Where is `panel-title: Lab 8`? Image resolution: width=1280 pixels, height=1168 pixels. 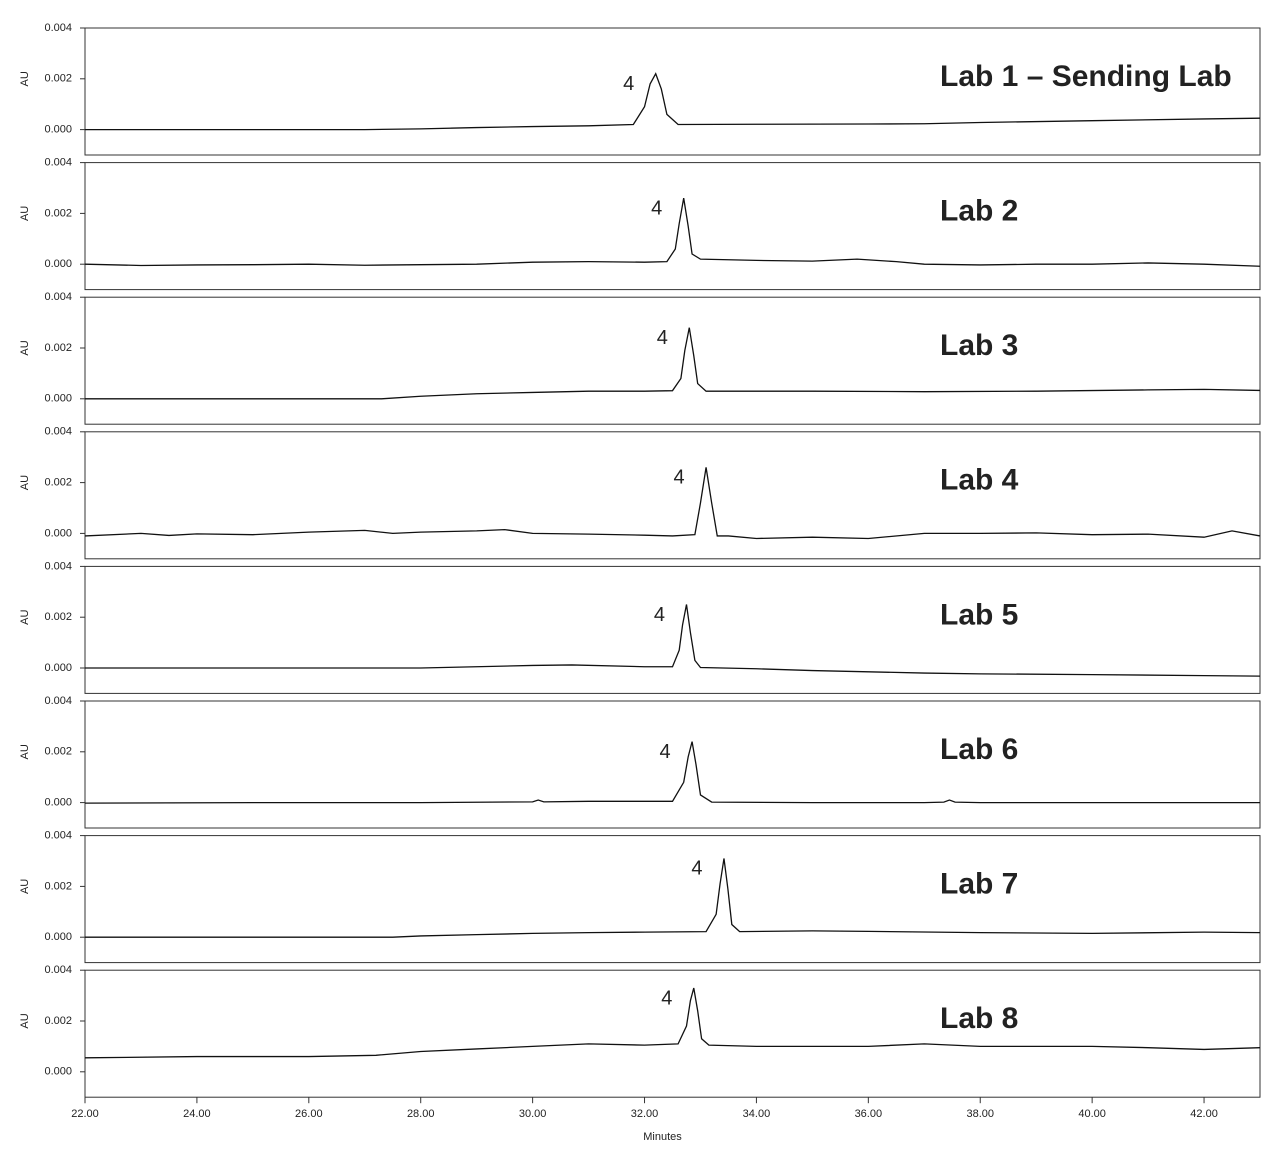 panel-title: Lab 8 is located at coordinates (979, 1018).